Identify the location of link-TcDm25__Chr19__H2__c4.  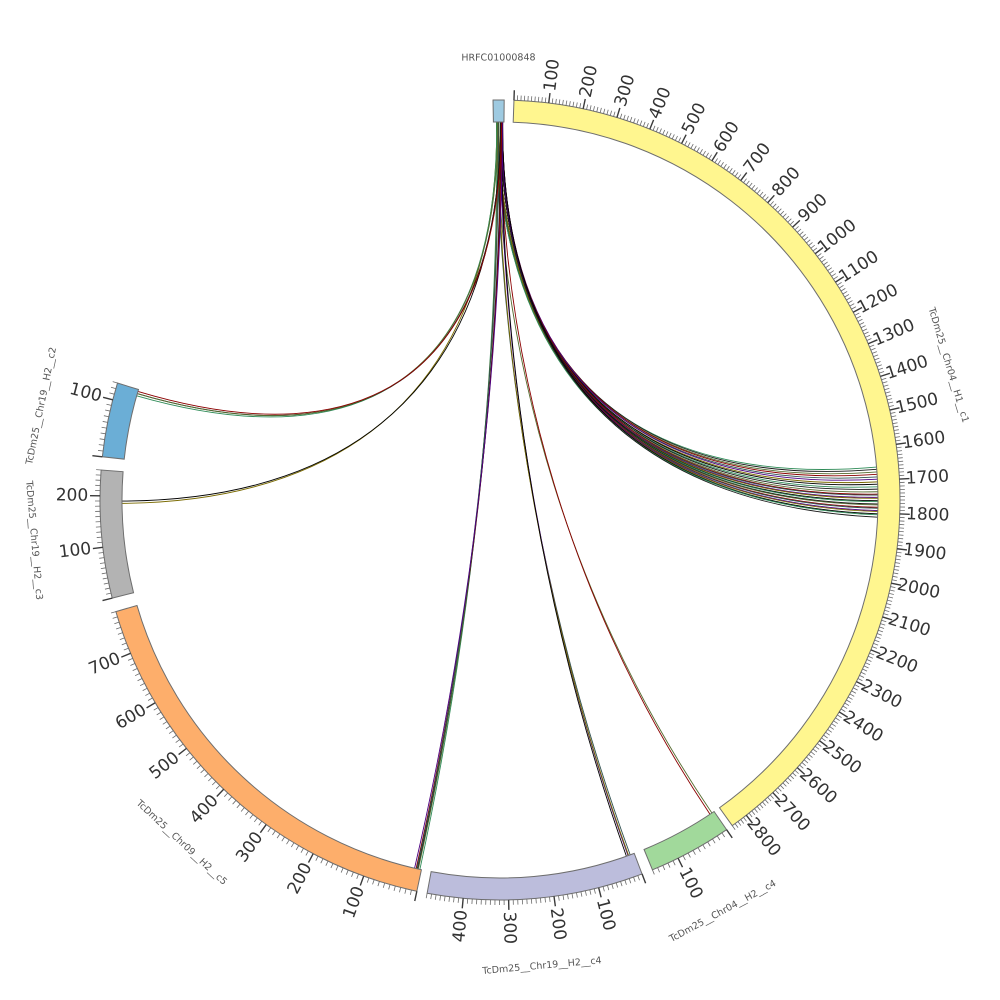
(563, 489).